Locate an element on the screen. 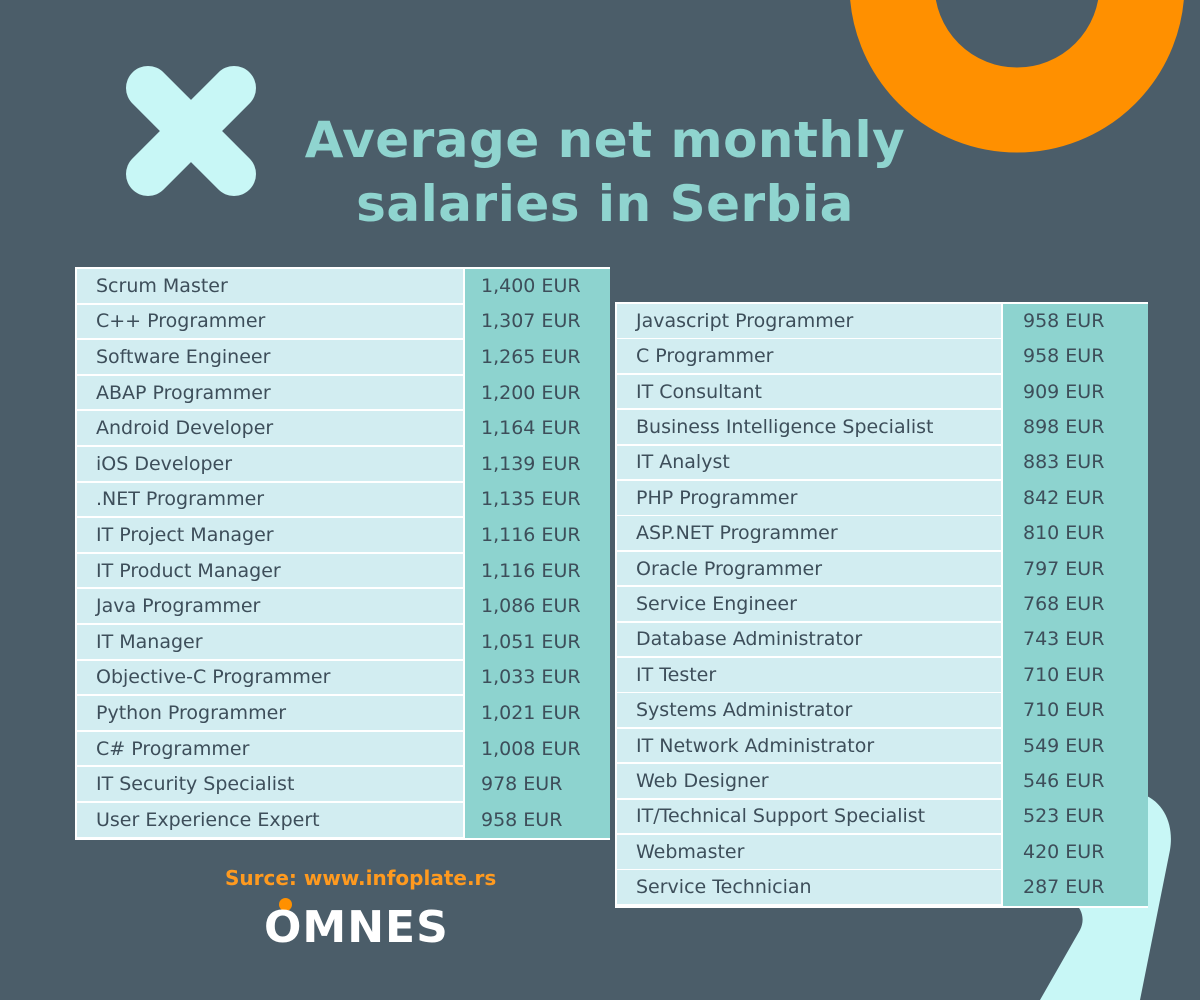 The width and height of the screenshot is (1200, 1000). table-row: Java Programmer 1,086 EUR is located at coordinates (342, 606).